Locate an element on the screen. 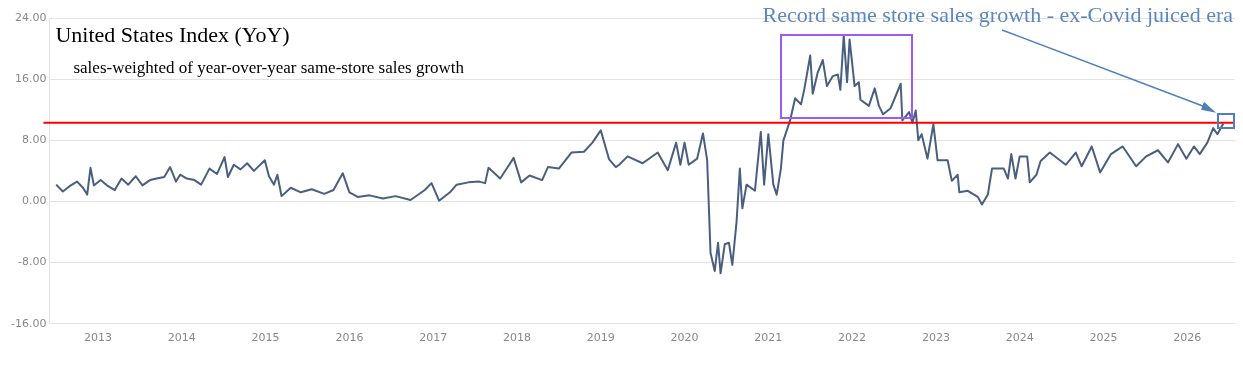 Image resolution: width=1243 pixels, height=371 pixels. y-tick-label: 24.00 is located at coordinates (30, 17).